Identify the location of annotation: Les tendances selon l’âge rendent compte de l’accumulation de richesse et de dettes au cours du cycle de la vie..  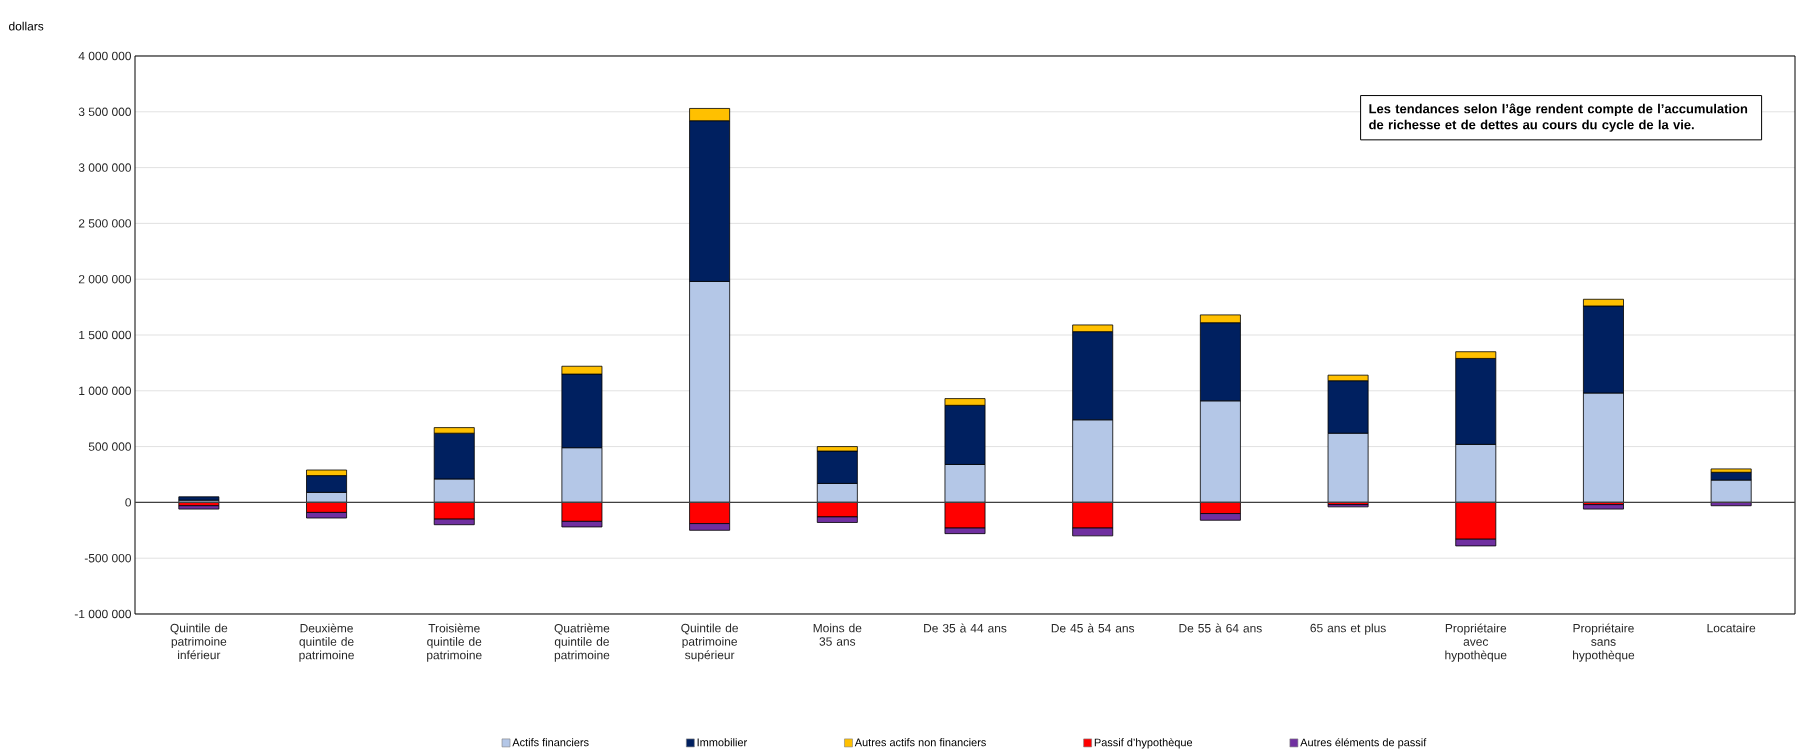
(1558, 118).